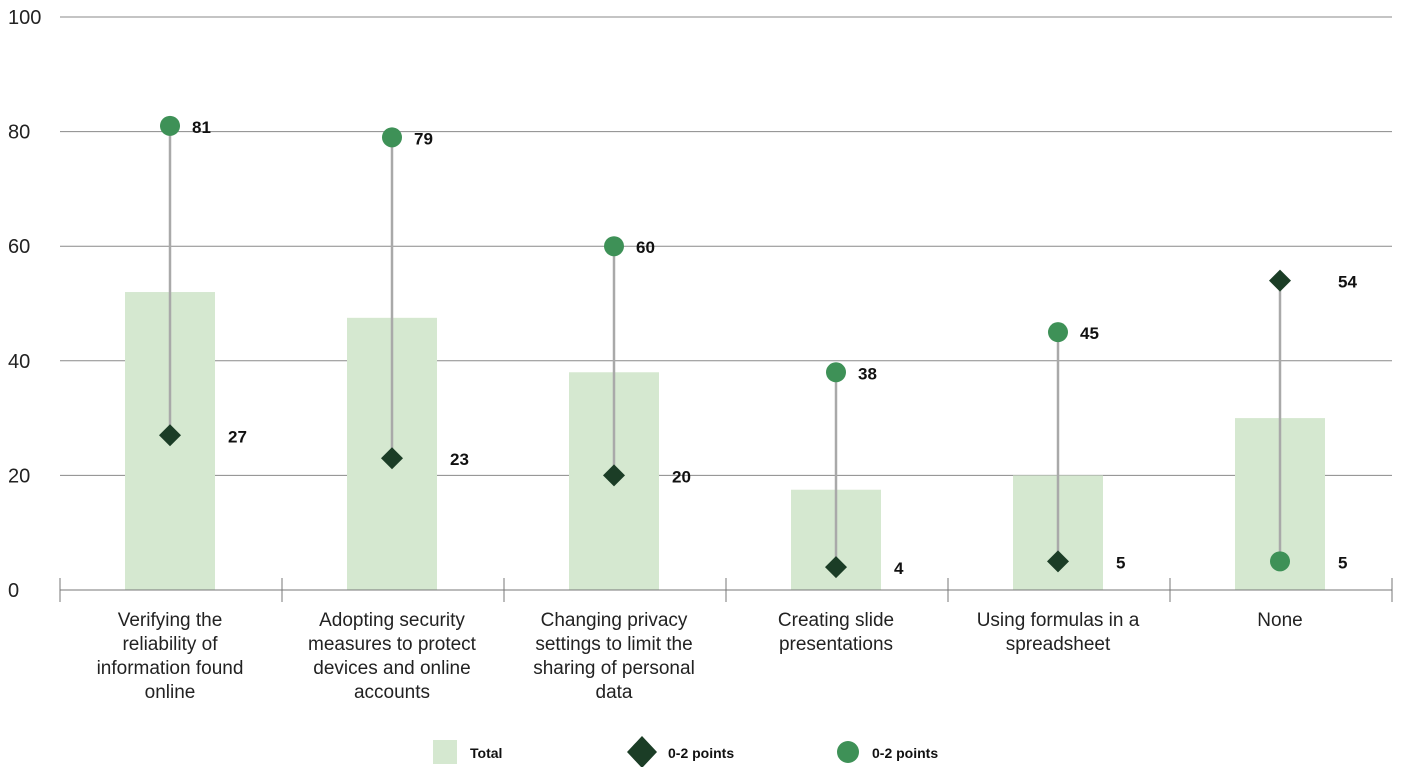  What do you see at coordinates (392, 692) in the screenshot?
I see `category-label-line: accounts` at bounding box center [392, 692].